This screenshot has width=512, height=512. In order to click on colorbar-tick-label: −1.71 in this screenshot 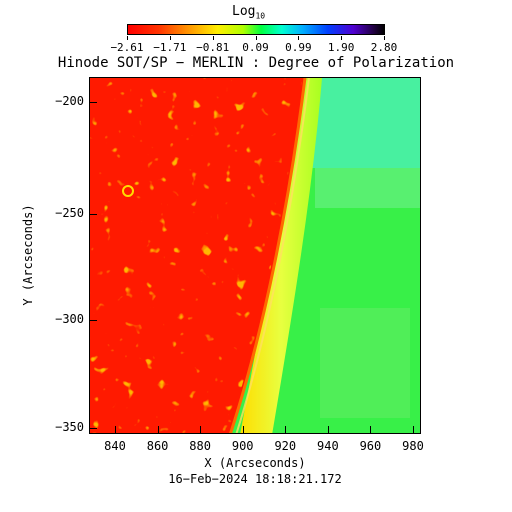, I will do `click(170, 47)`.